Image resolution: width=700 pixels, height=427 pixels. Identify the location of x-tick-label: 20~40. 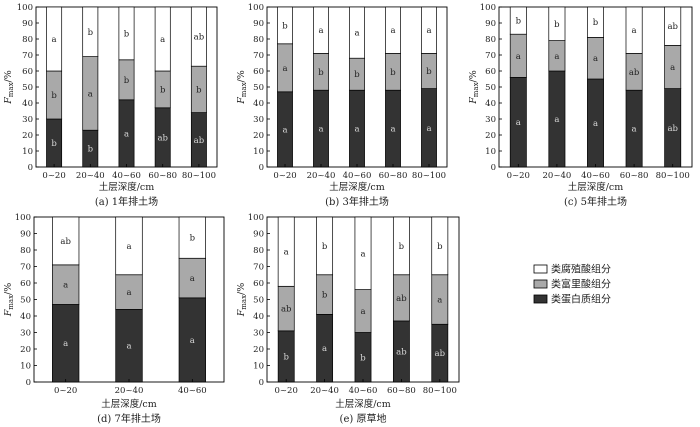
(557, 176).